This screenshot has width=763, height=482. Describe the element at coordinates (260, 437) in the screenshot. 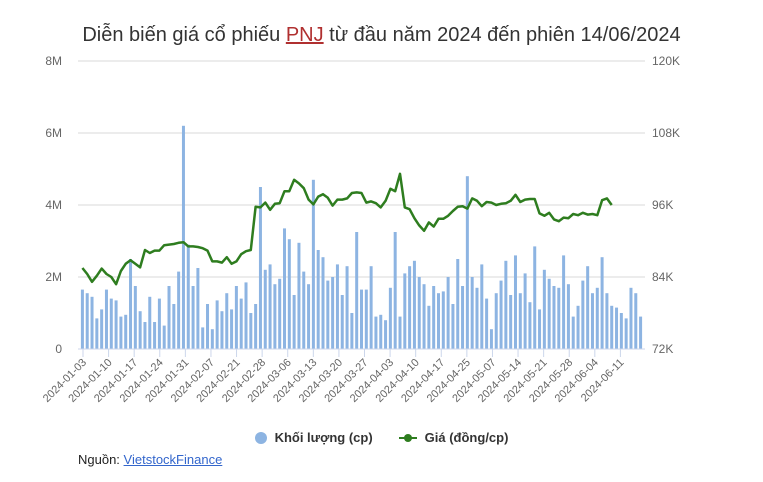

I see `volume-circle-icon` at that location.